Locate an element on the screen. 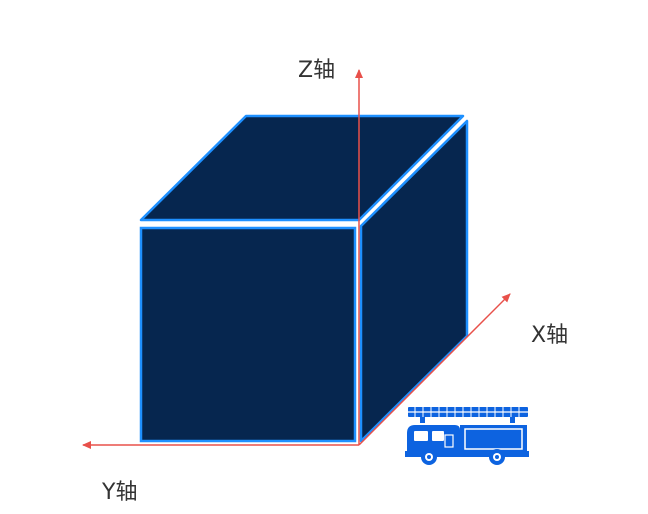 This screenshot has width=648, height=514. fire-truck-icon is located at coordinates (467, 436).